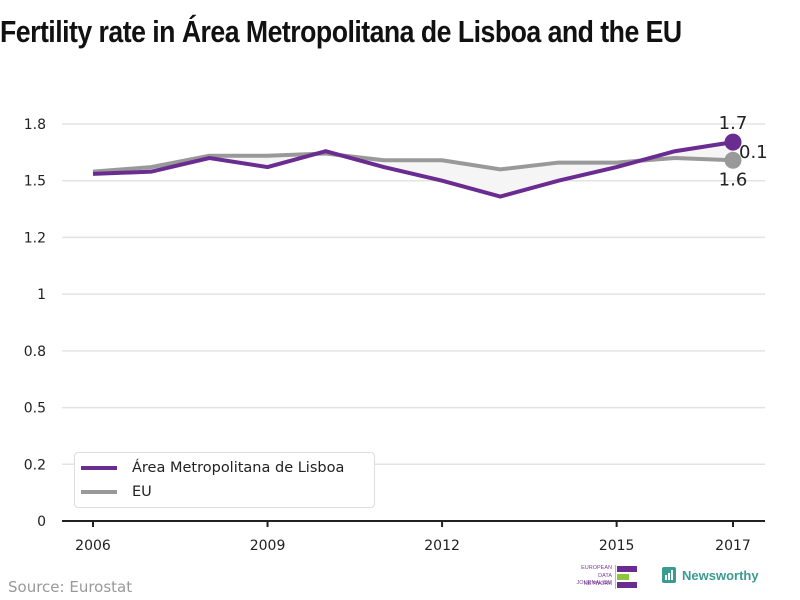 This screenshot has width=800, height=600. I want to click on y-tick-label: 0.8, so click(35, 352).